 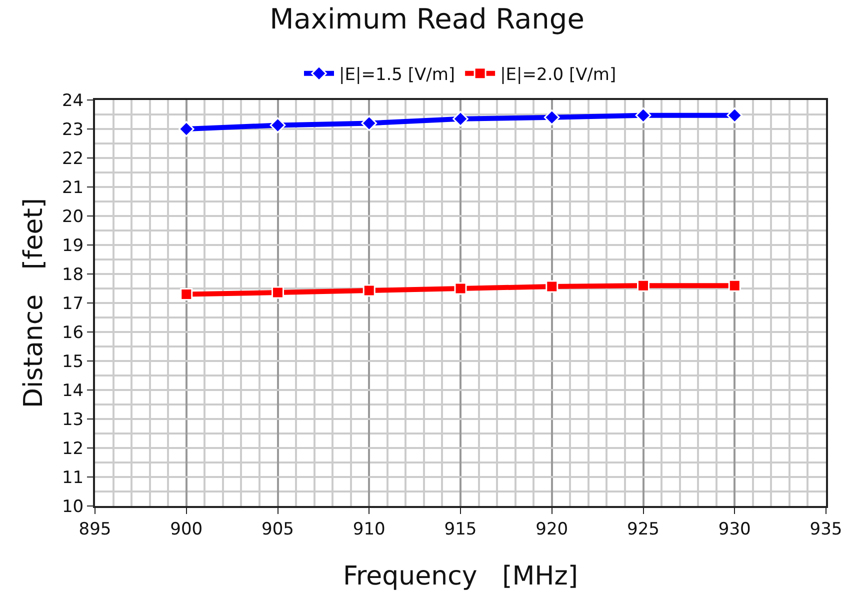 I want to click on y-tick-label: 24, so click(x=73, y=100).